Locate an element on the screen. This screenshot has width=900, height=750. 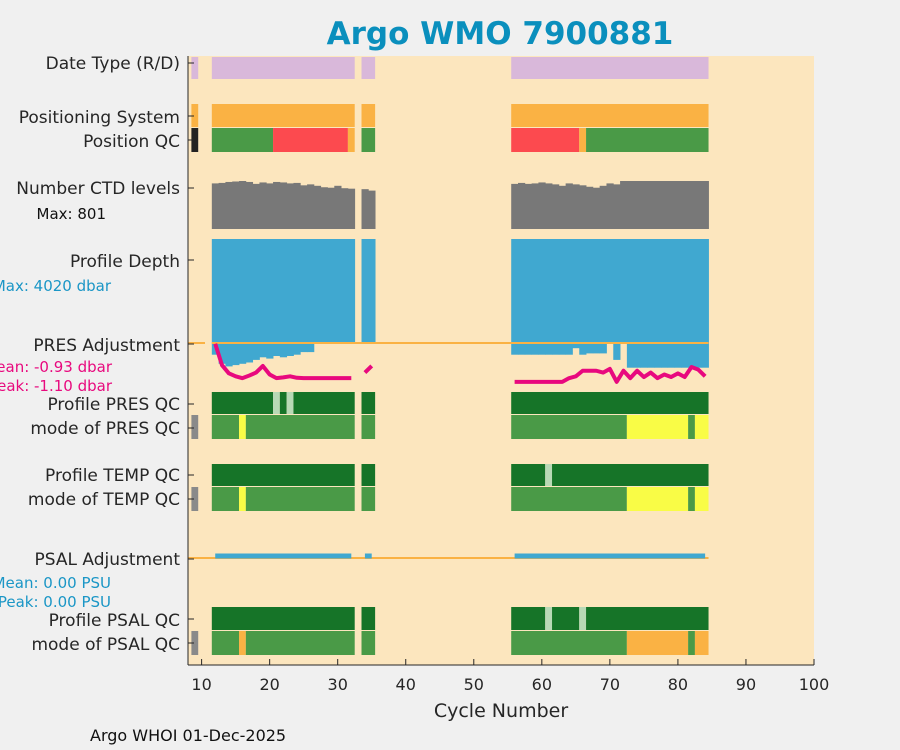
pres-adjustment-line-b is located at coordinates (368, 369).